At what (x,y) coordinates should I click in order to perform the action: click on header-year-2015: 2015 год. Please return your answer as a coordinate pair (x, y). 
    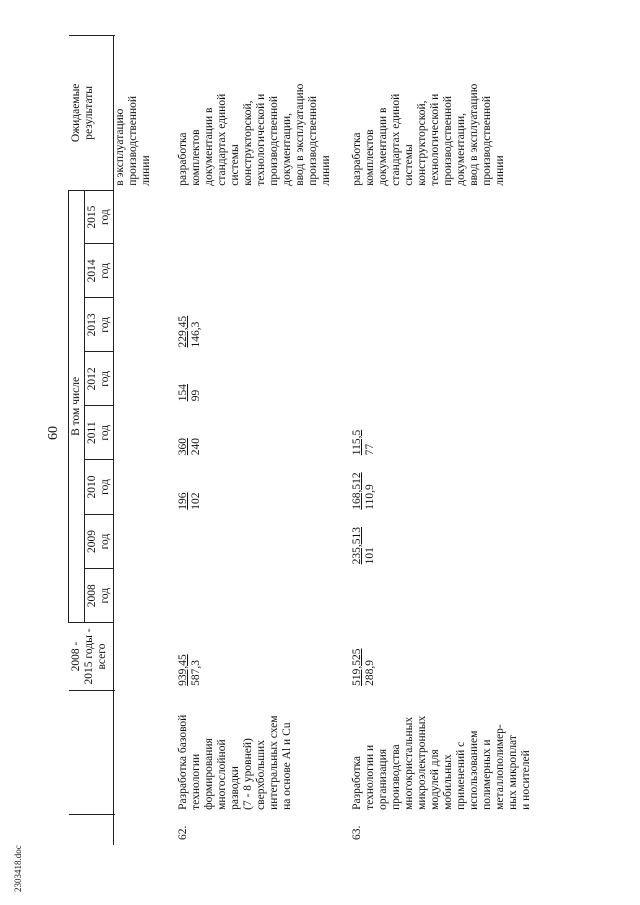
    Looking at the image, I should click on (99, 217).